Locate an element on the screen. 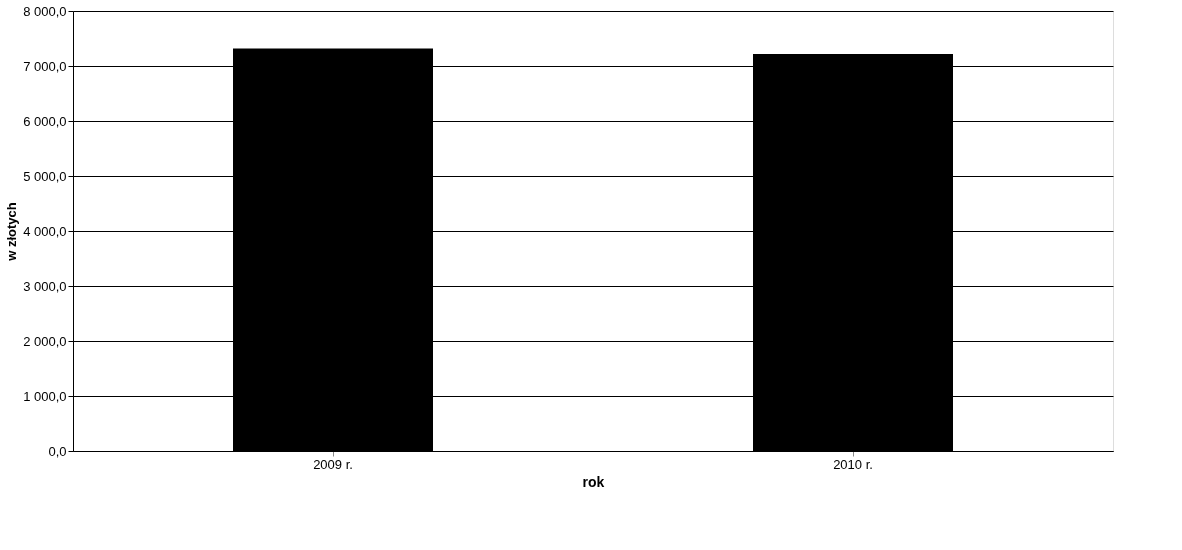 The width and height of the screenshot is (1182, 550). y-tick-label: 7 000,0 is located at coordinates (45, 66).